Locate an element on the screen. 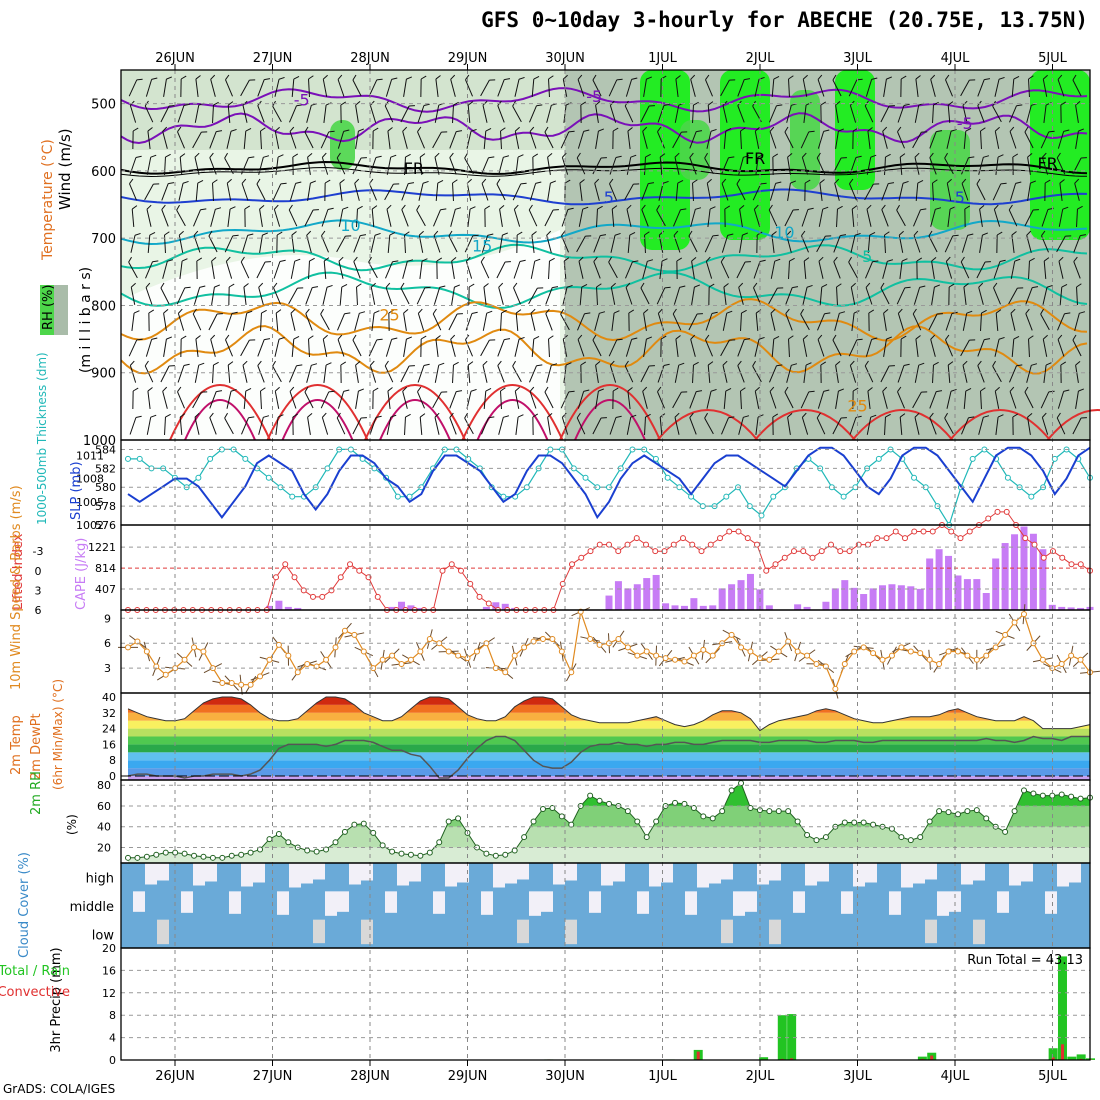 Image resolution: width=1100 pixels, height=1100 pixels. panel-border is located at coordinates (605, 1004).